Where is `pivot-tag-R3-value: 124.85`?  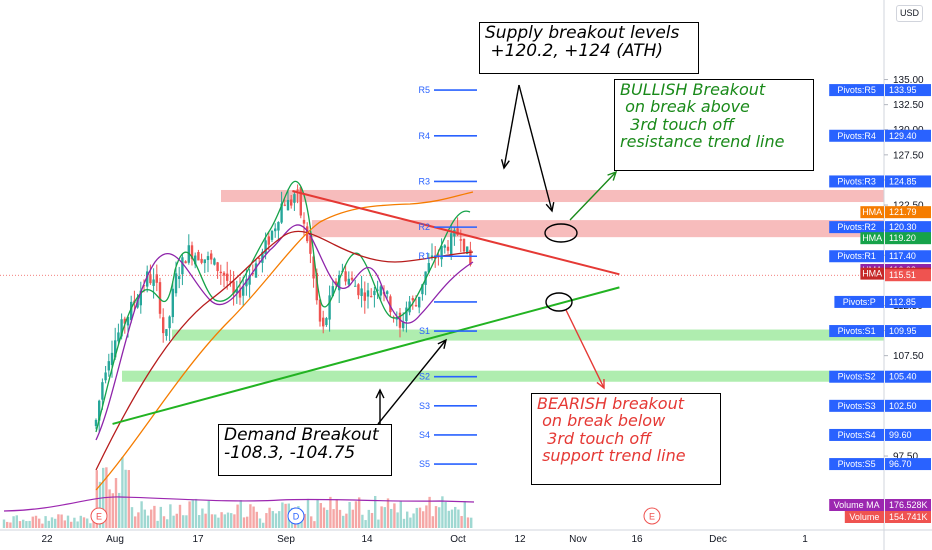 pivot-tag-R3-value: 124.85 is located at coordinates (903, 181).